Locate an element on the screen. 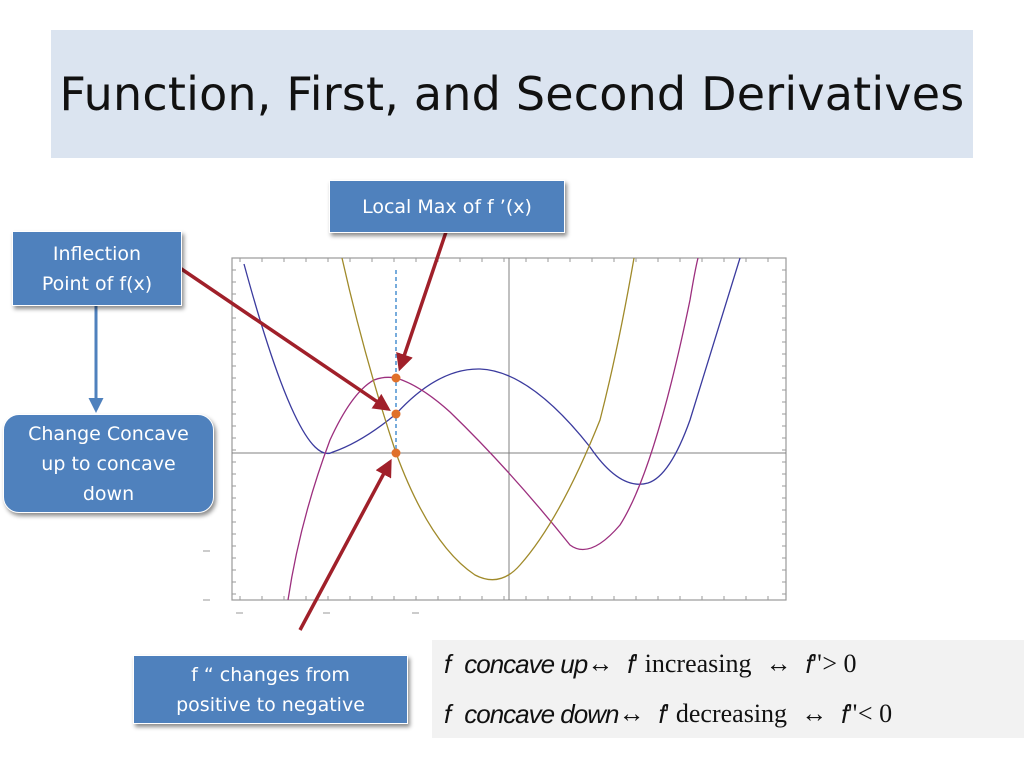 This screenshot has height=768, width=1024. formula-line-concave-up: f concave up ↔ f ' increasing ↔ f " > 0 is located at coordinates (650, 664).